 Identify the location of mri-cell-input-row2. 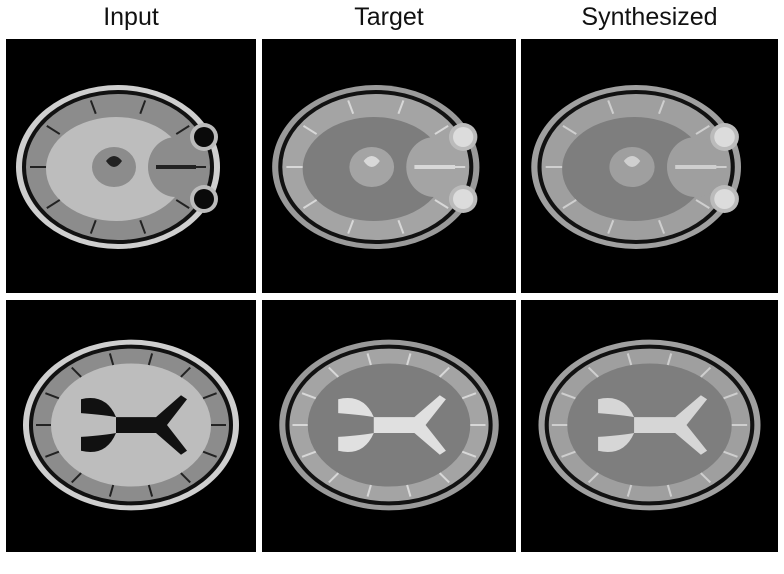
(131, 426).